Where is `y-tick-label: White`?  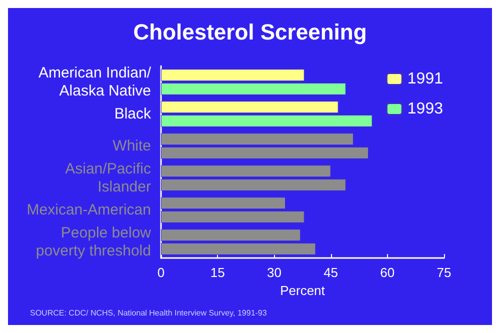
y-tick-label: White is located at coordinates (131, 146).